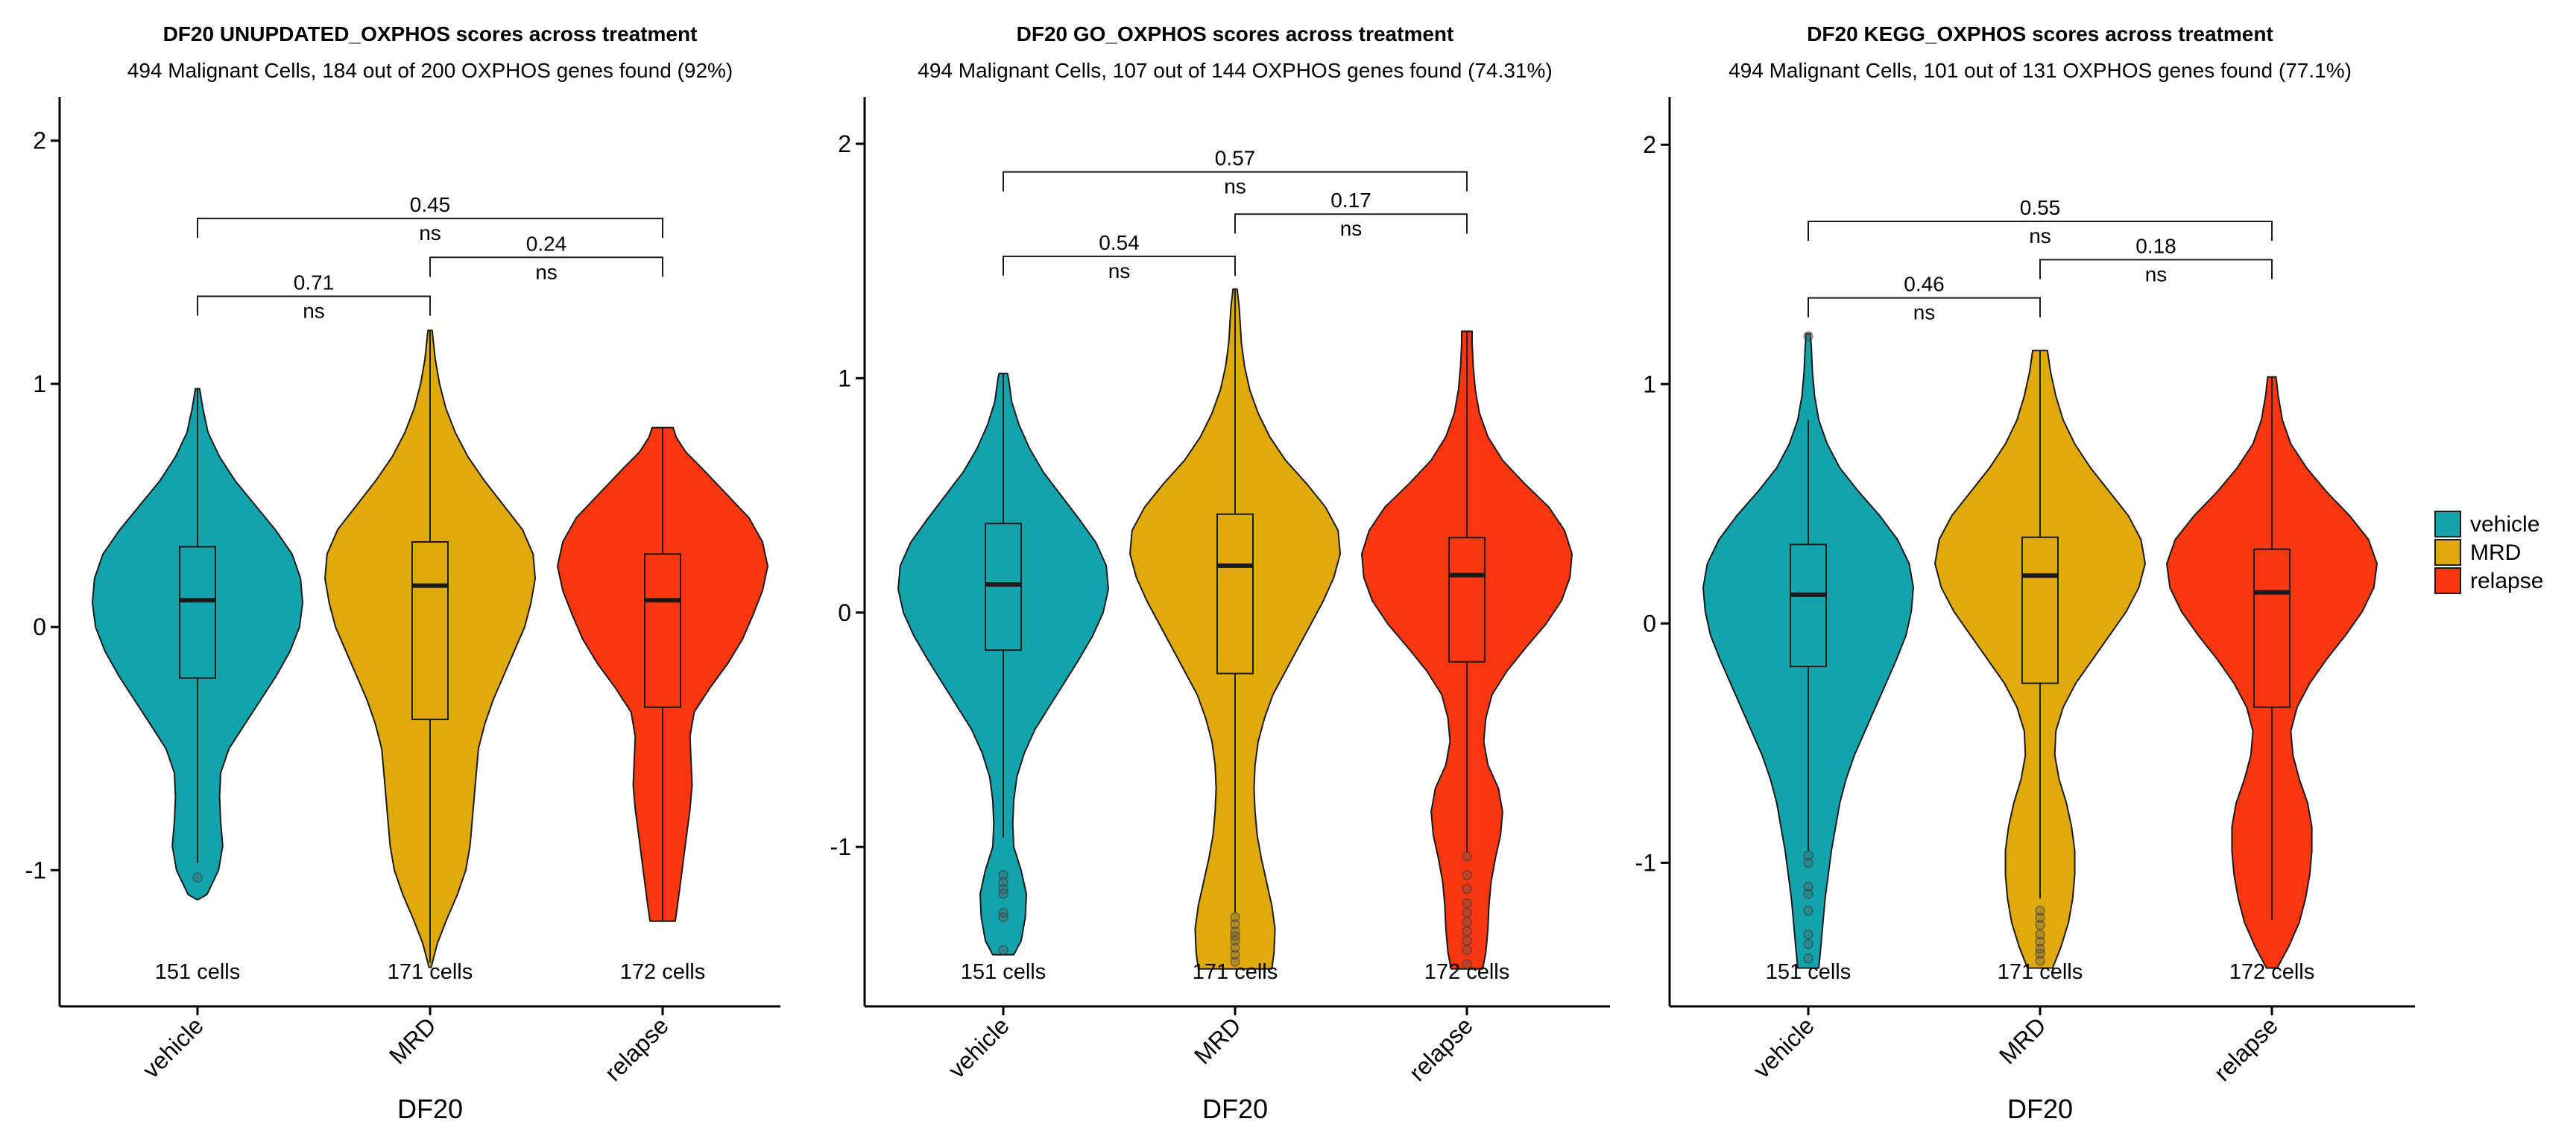 This screenshot has height=1145, width=2576. What do you see at coordinates (314, 282) in the screenshot?
I see `p-value-label: 0.71` at bounding box center [314, 282].